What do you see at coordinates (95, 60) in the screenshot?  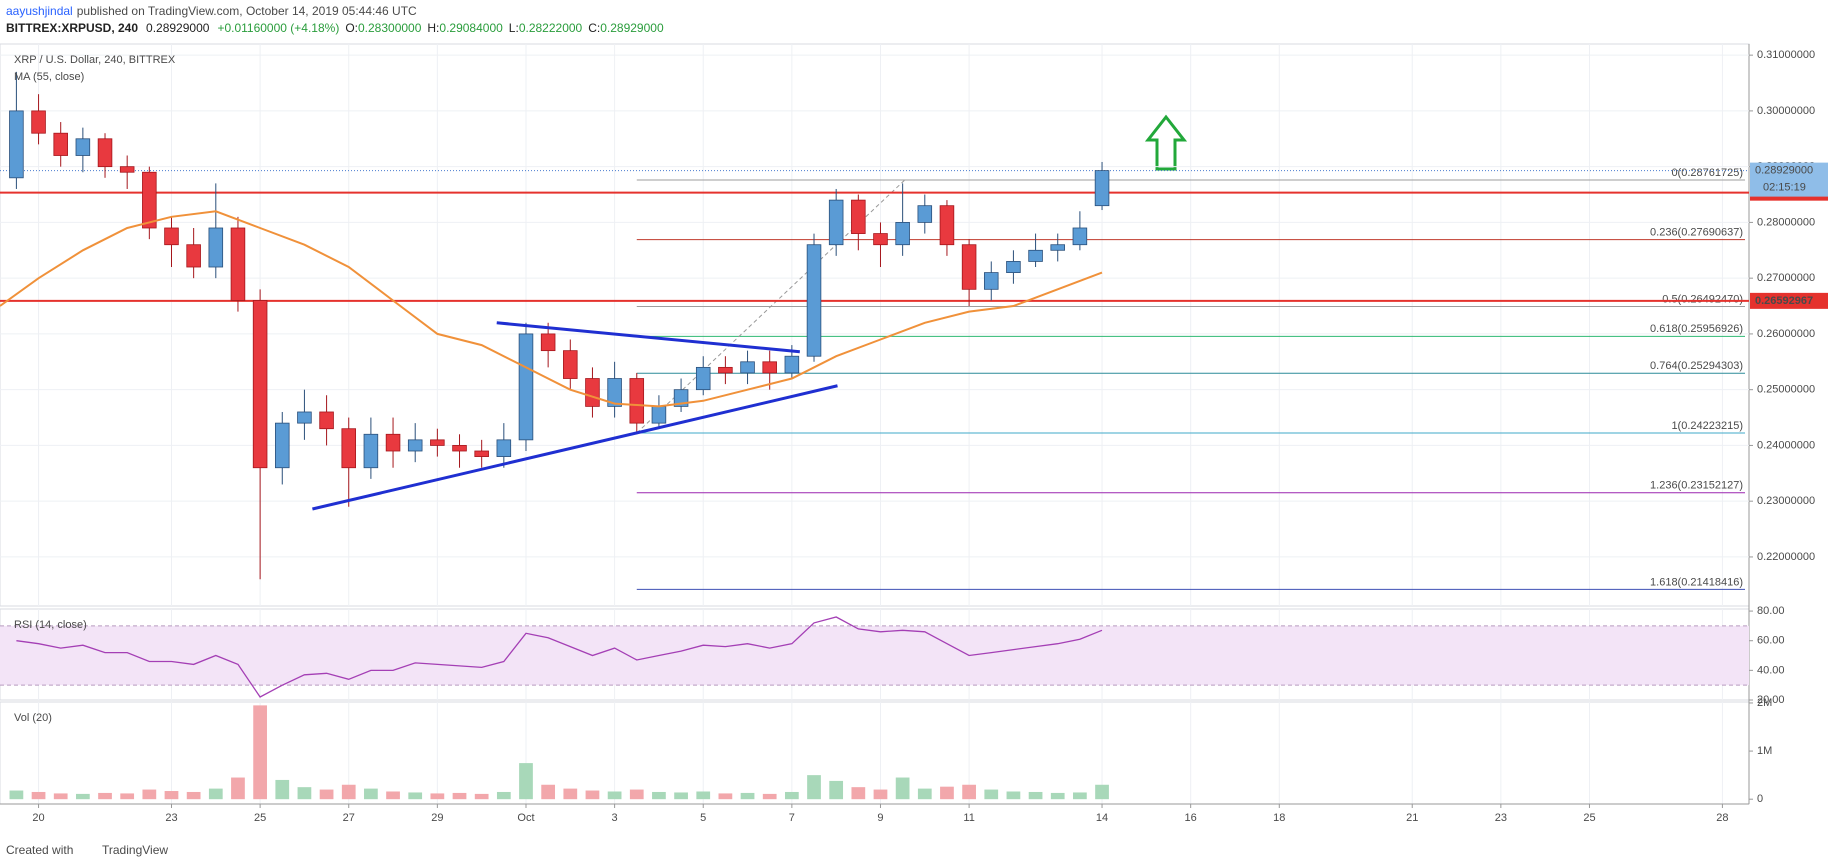 I see `chart-title: XRP / U.S. Dollar, 240, BITTREX` at bounding box center [95, 60].